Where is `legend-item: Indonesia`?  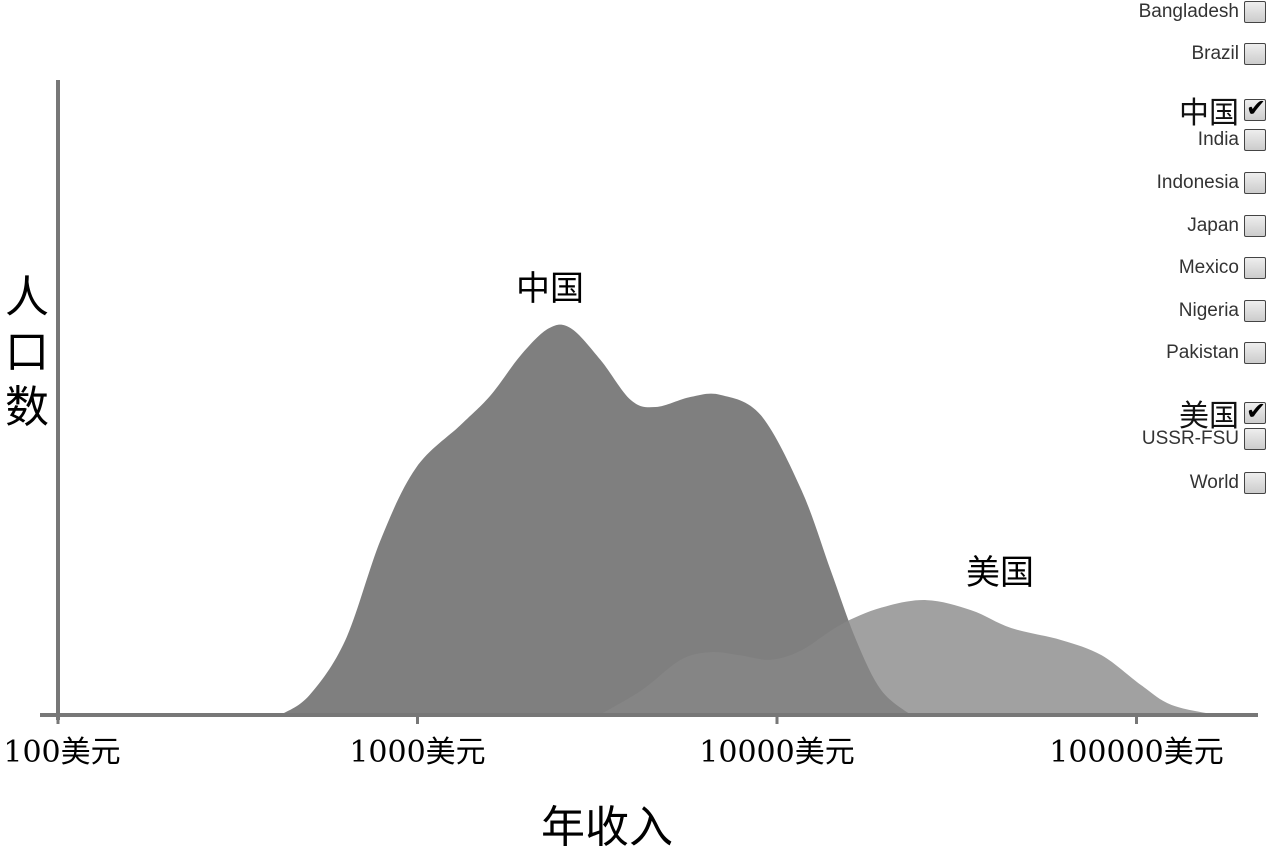 legend-item: Indonesia is located at coordinates (1211, 183).